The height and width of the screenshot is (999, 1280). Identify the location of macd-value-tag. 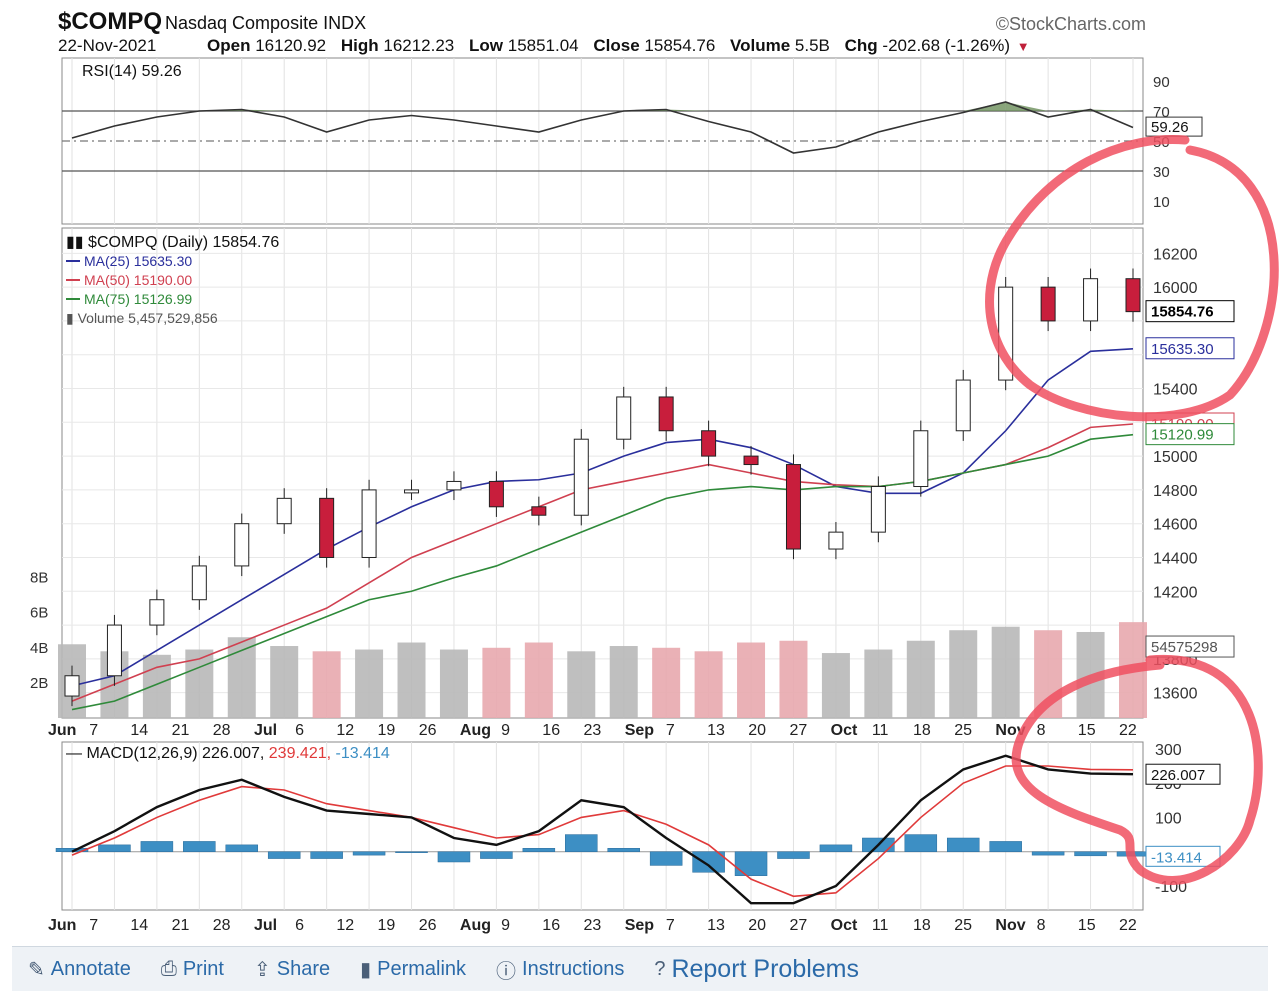
(1183, 774).